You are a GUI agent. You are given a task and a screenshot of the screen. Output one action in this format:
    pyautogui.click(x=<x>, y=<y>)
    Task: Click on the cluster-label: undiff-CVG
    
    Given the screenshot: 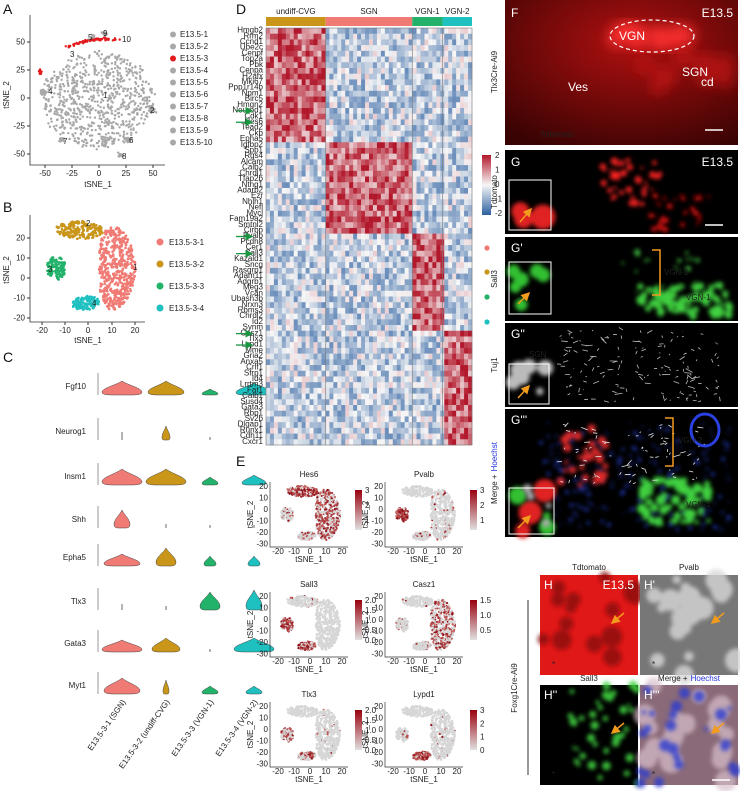 What is the action you would take?
    pyautogui.click(x=295, y=11)
    